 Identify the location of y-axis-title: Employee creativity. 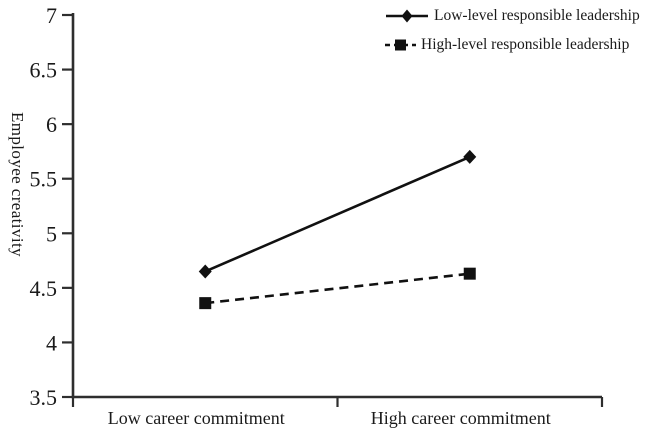
(17, 184).